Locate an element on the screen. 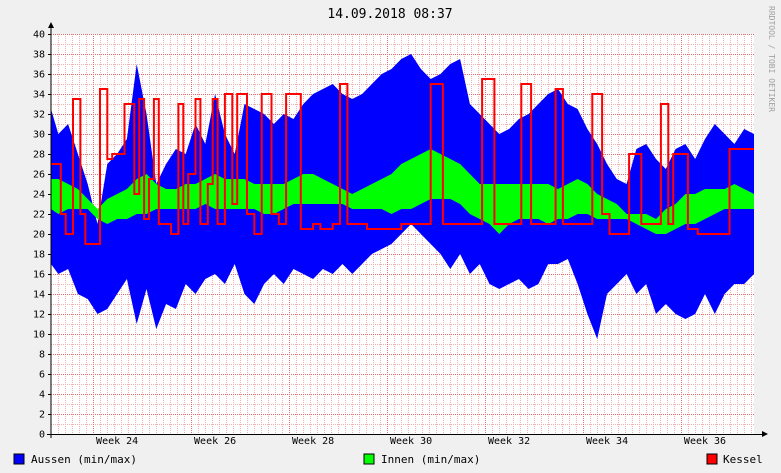 The width and height of the screenshot is (781, 473). x-tick-label: Week 36 is located at coordinates (705, 441).